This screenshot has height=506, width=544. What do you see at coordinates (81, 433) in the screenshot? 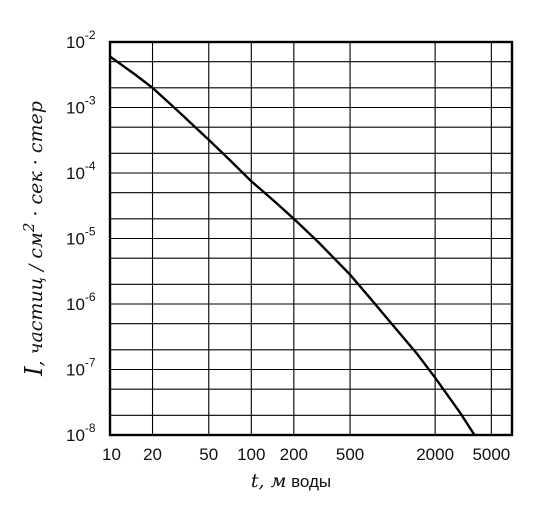
I see `y-tick-label: 10⁻⁸` at bounding box center [81, 433].